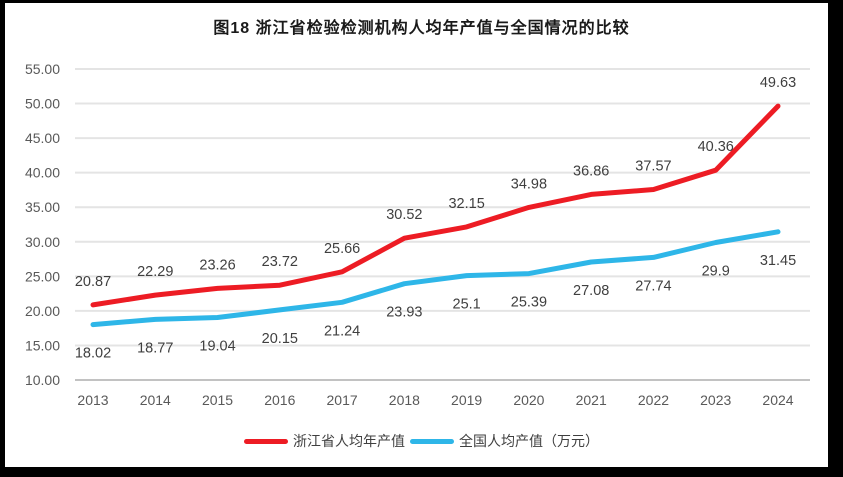  I want to click on x-axis-tick-label: 2024, so click(777, 400).